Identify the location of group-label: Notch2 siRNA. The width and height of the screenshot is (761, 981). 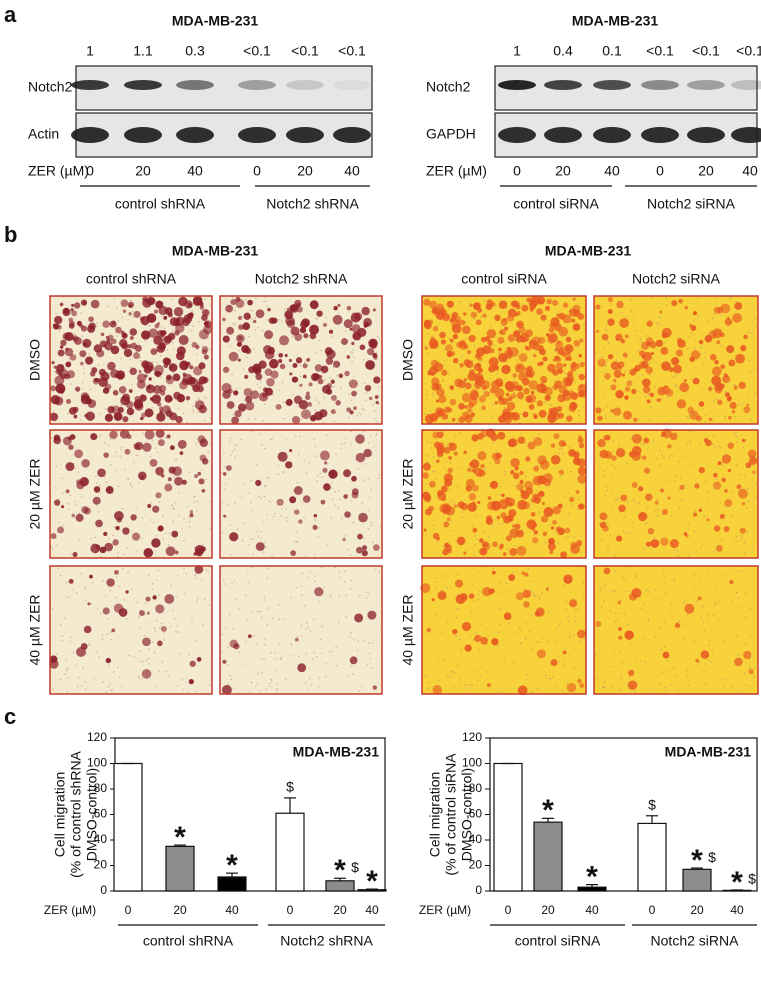
(695, 941).